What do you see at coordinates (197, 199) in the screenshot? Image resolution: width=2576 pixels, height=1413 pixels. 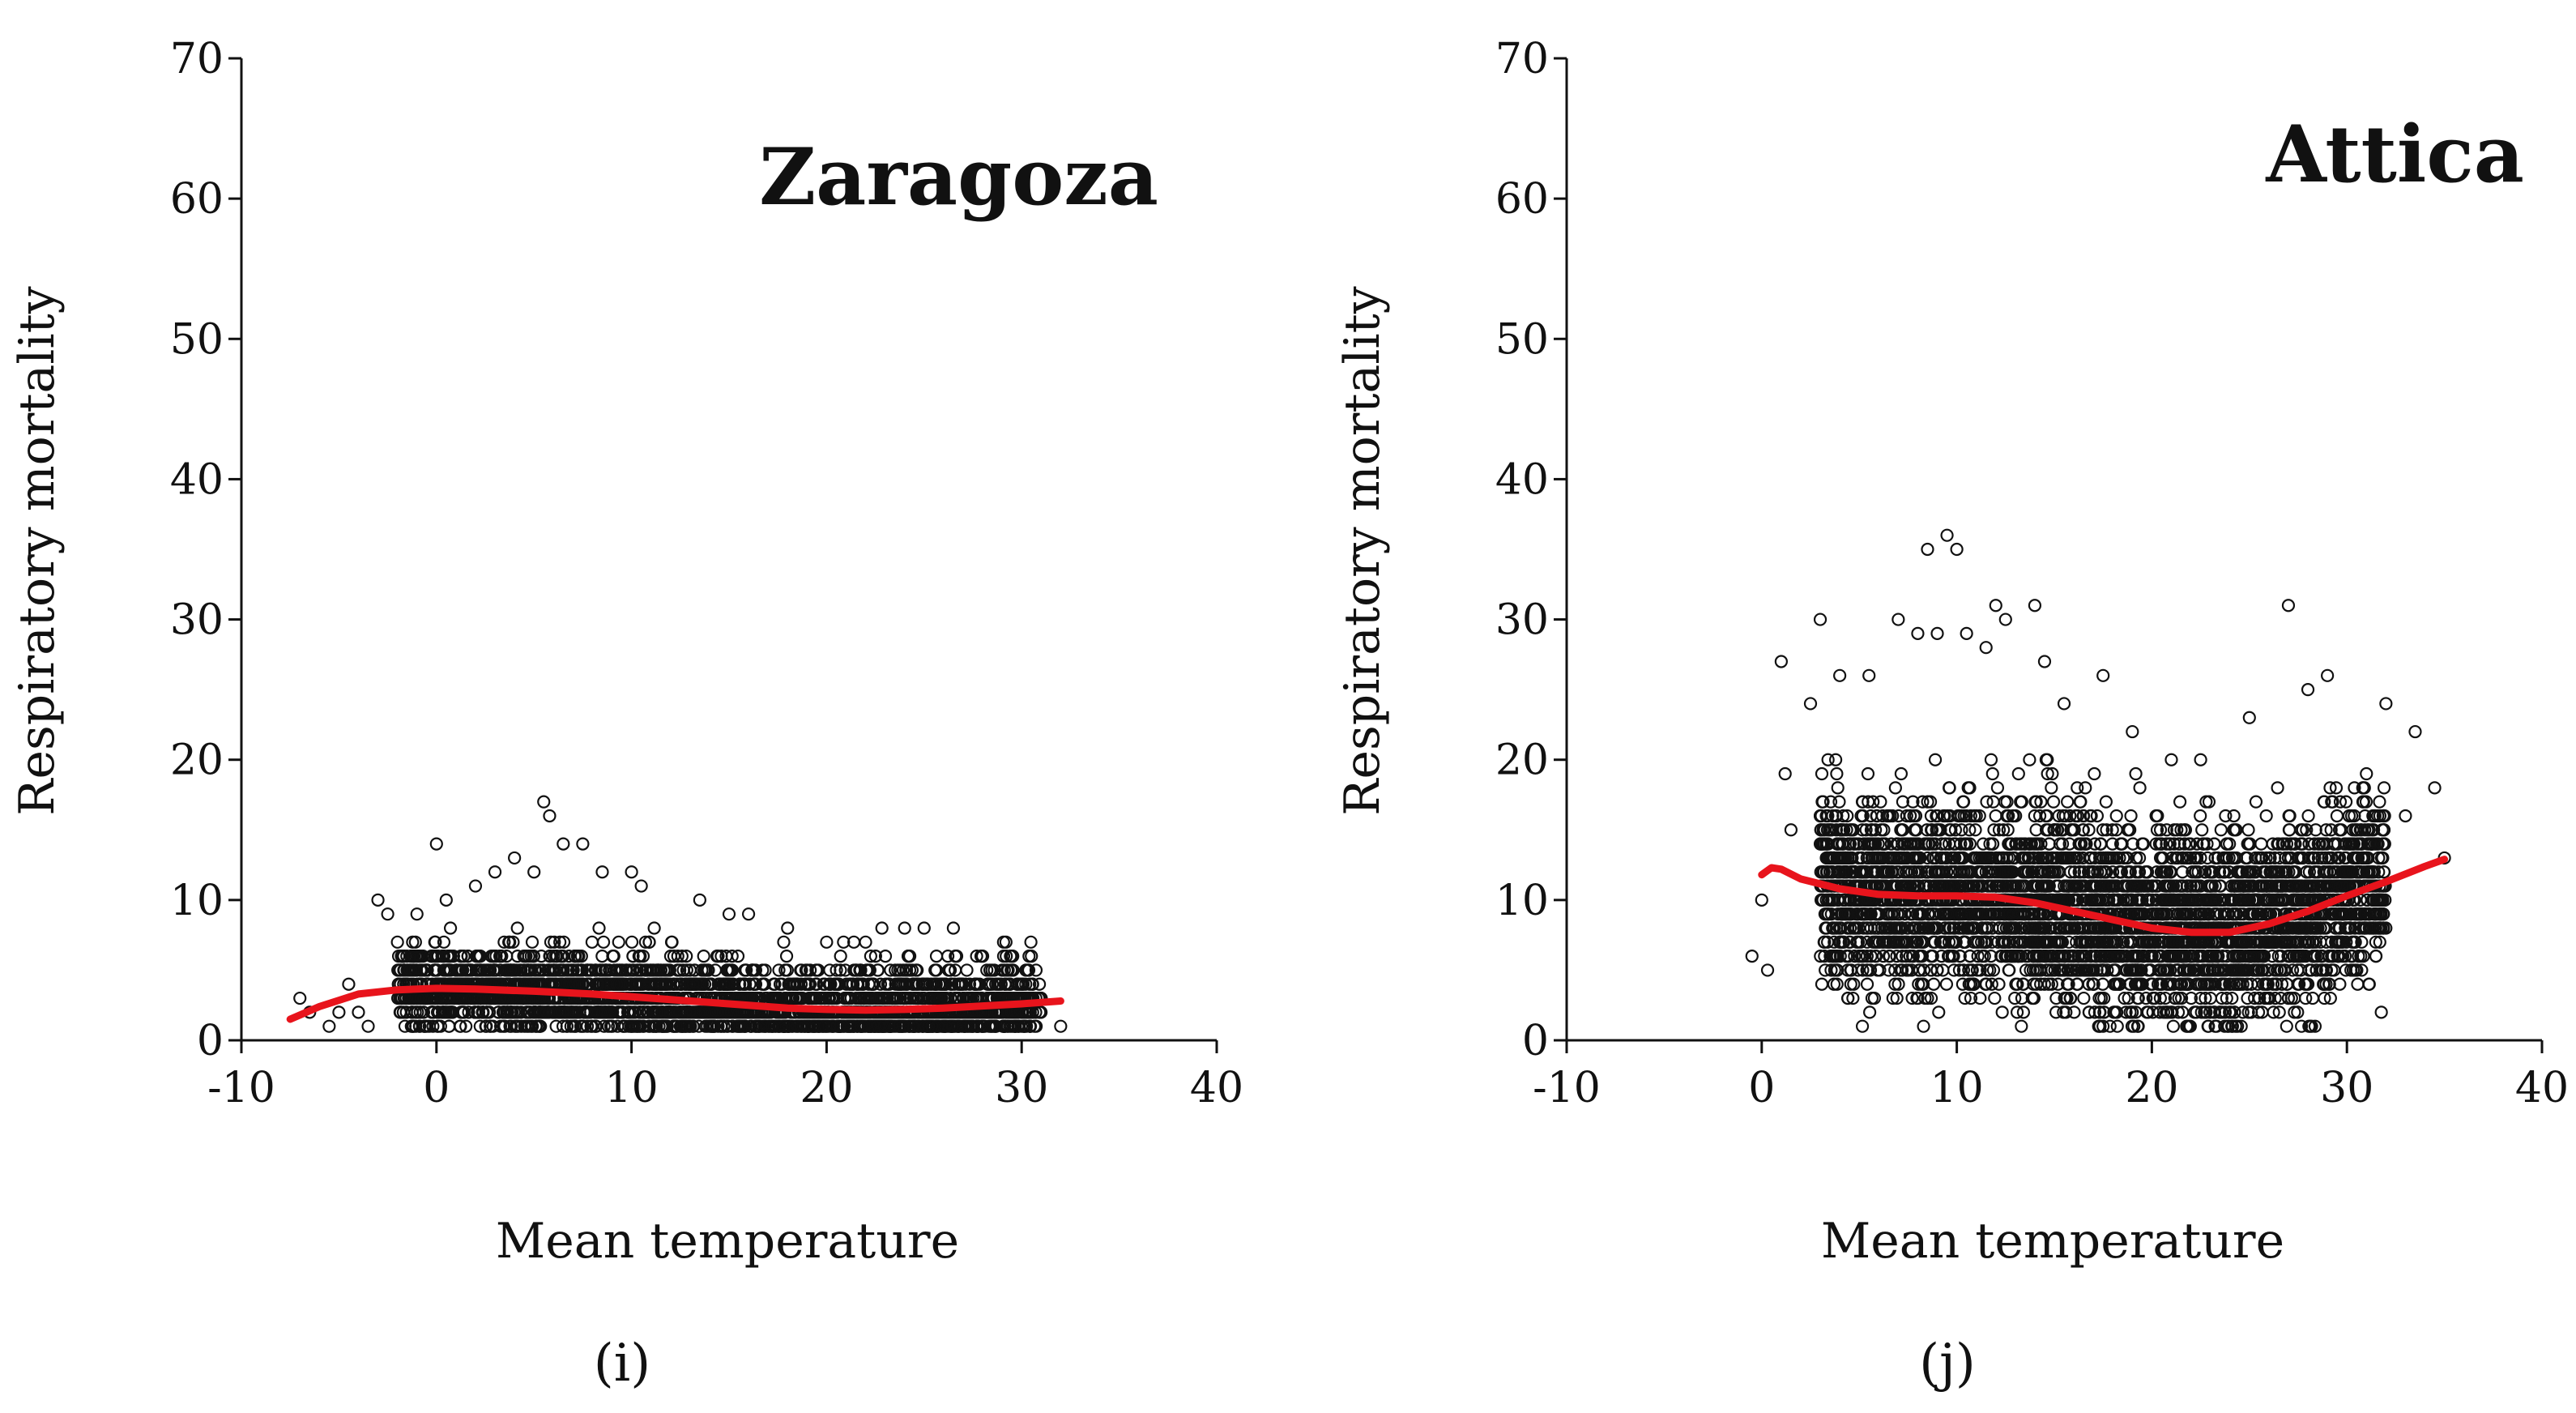 I see `y-tick-label: 60` at bounding box center [197, 199].